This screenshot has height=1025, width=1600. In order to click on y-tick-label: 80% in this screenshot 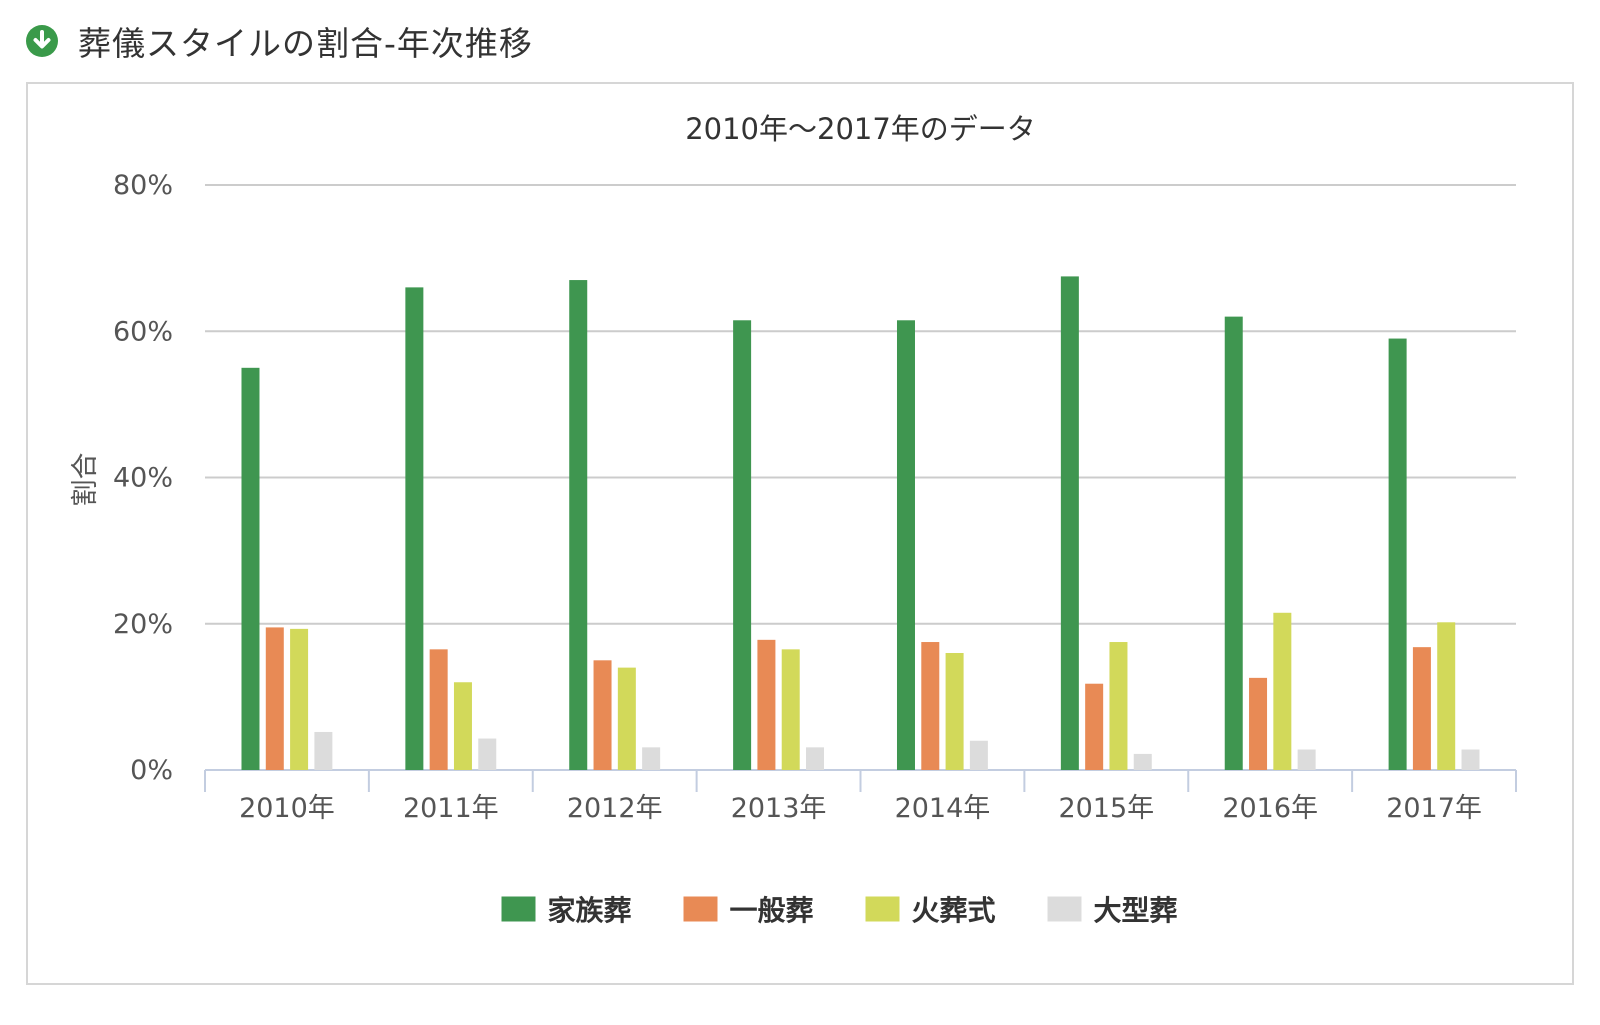, I will do `click(143, 185)`.